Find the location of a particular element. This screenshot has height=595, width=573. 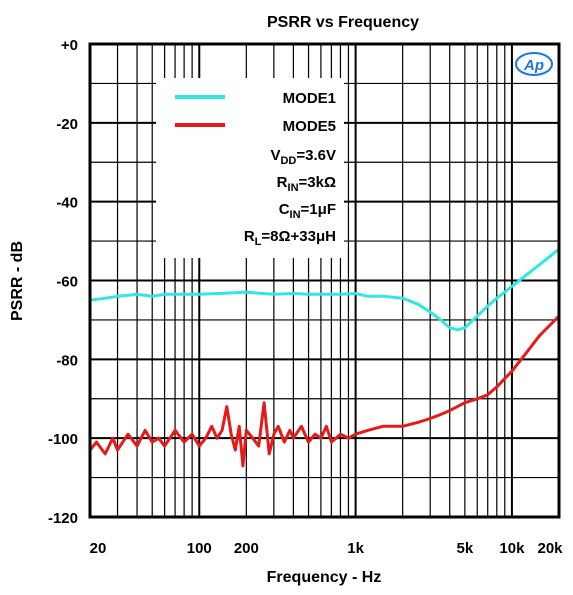

series-line-mode1 is located at coordinates (324, 289).